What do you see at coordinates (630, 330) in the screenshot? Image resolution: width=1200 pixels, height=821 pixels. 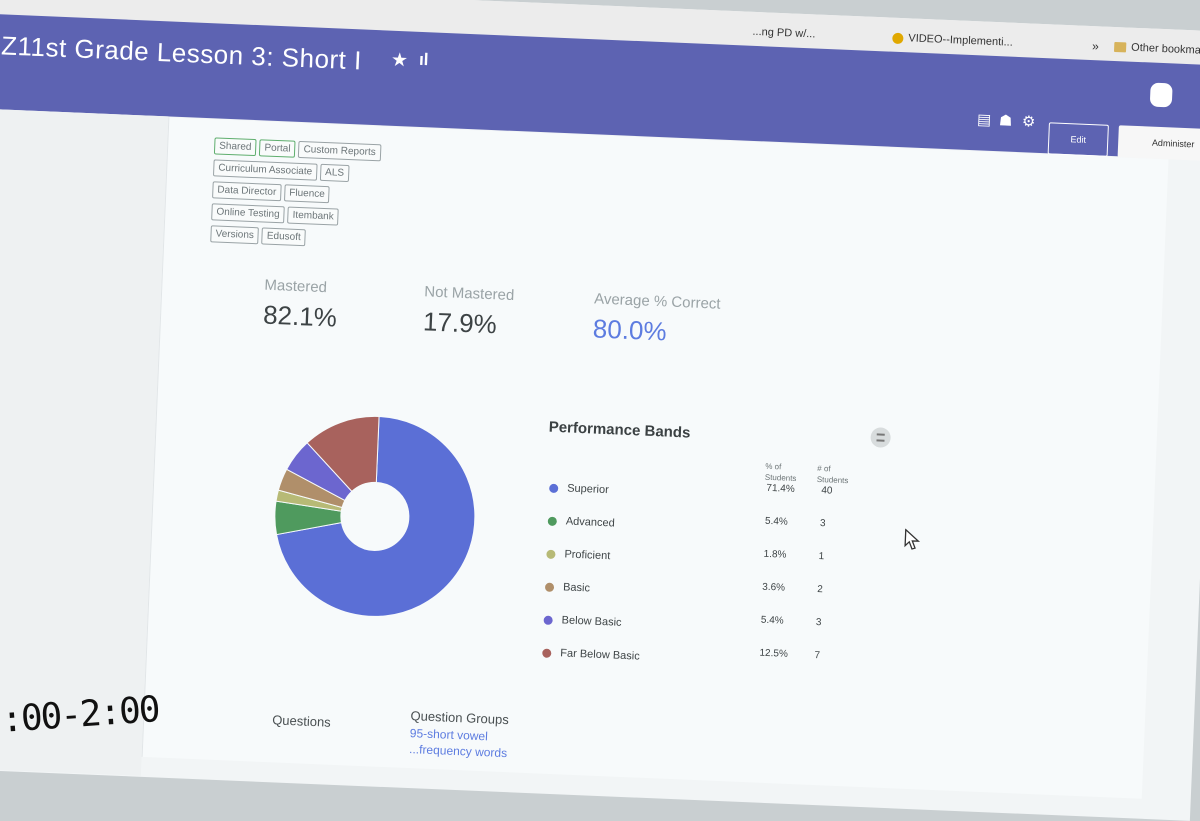 I see `average-correct-value: 80.0%` at bounding box center [630, 330].